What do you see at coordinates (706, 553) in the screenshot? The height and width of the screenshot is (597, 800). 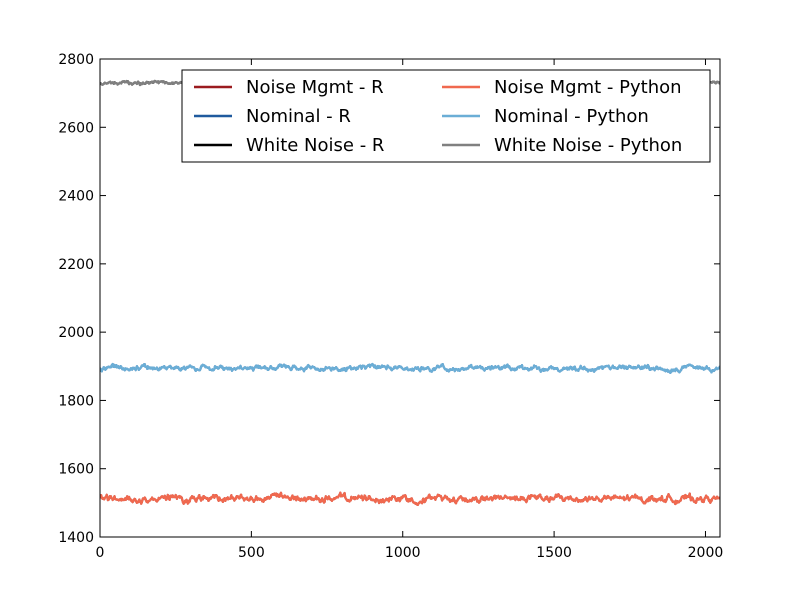 I see `x-tick-label: 2000` at bounding box center [706, 553].